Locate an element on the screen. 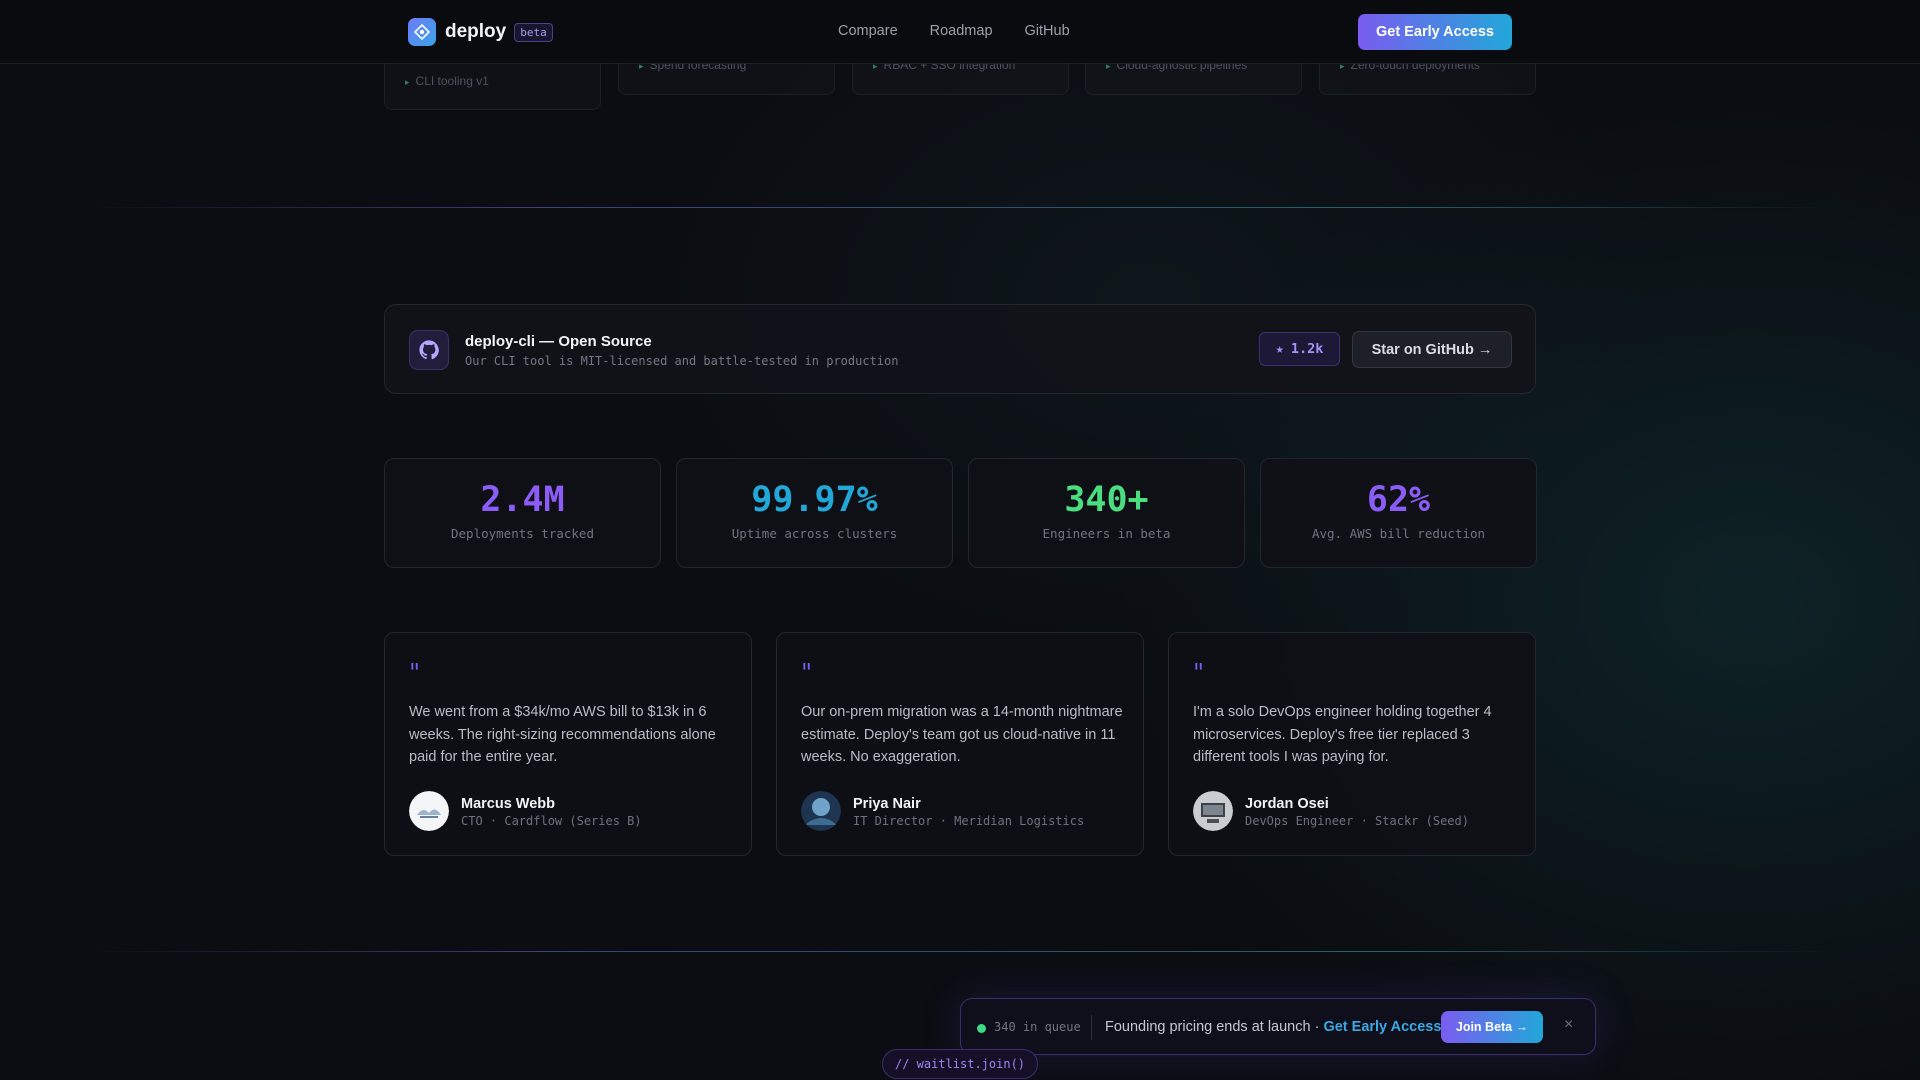 The width and height of the screenshot is (1920, 1080). stat-card: 340+ Engineers in beta is located at coordinates (1106, 513).